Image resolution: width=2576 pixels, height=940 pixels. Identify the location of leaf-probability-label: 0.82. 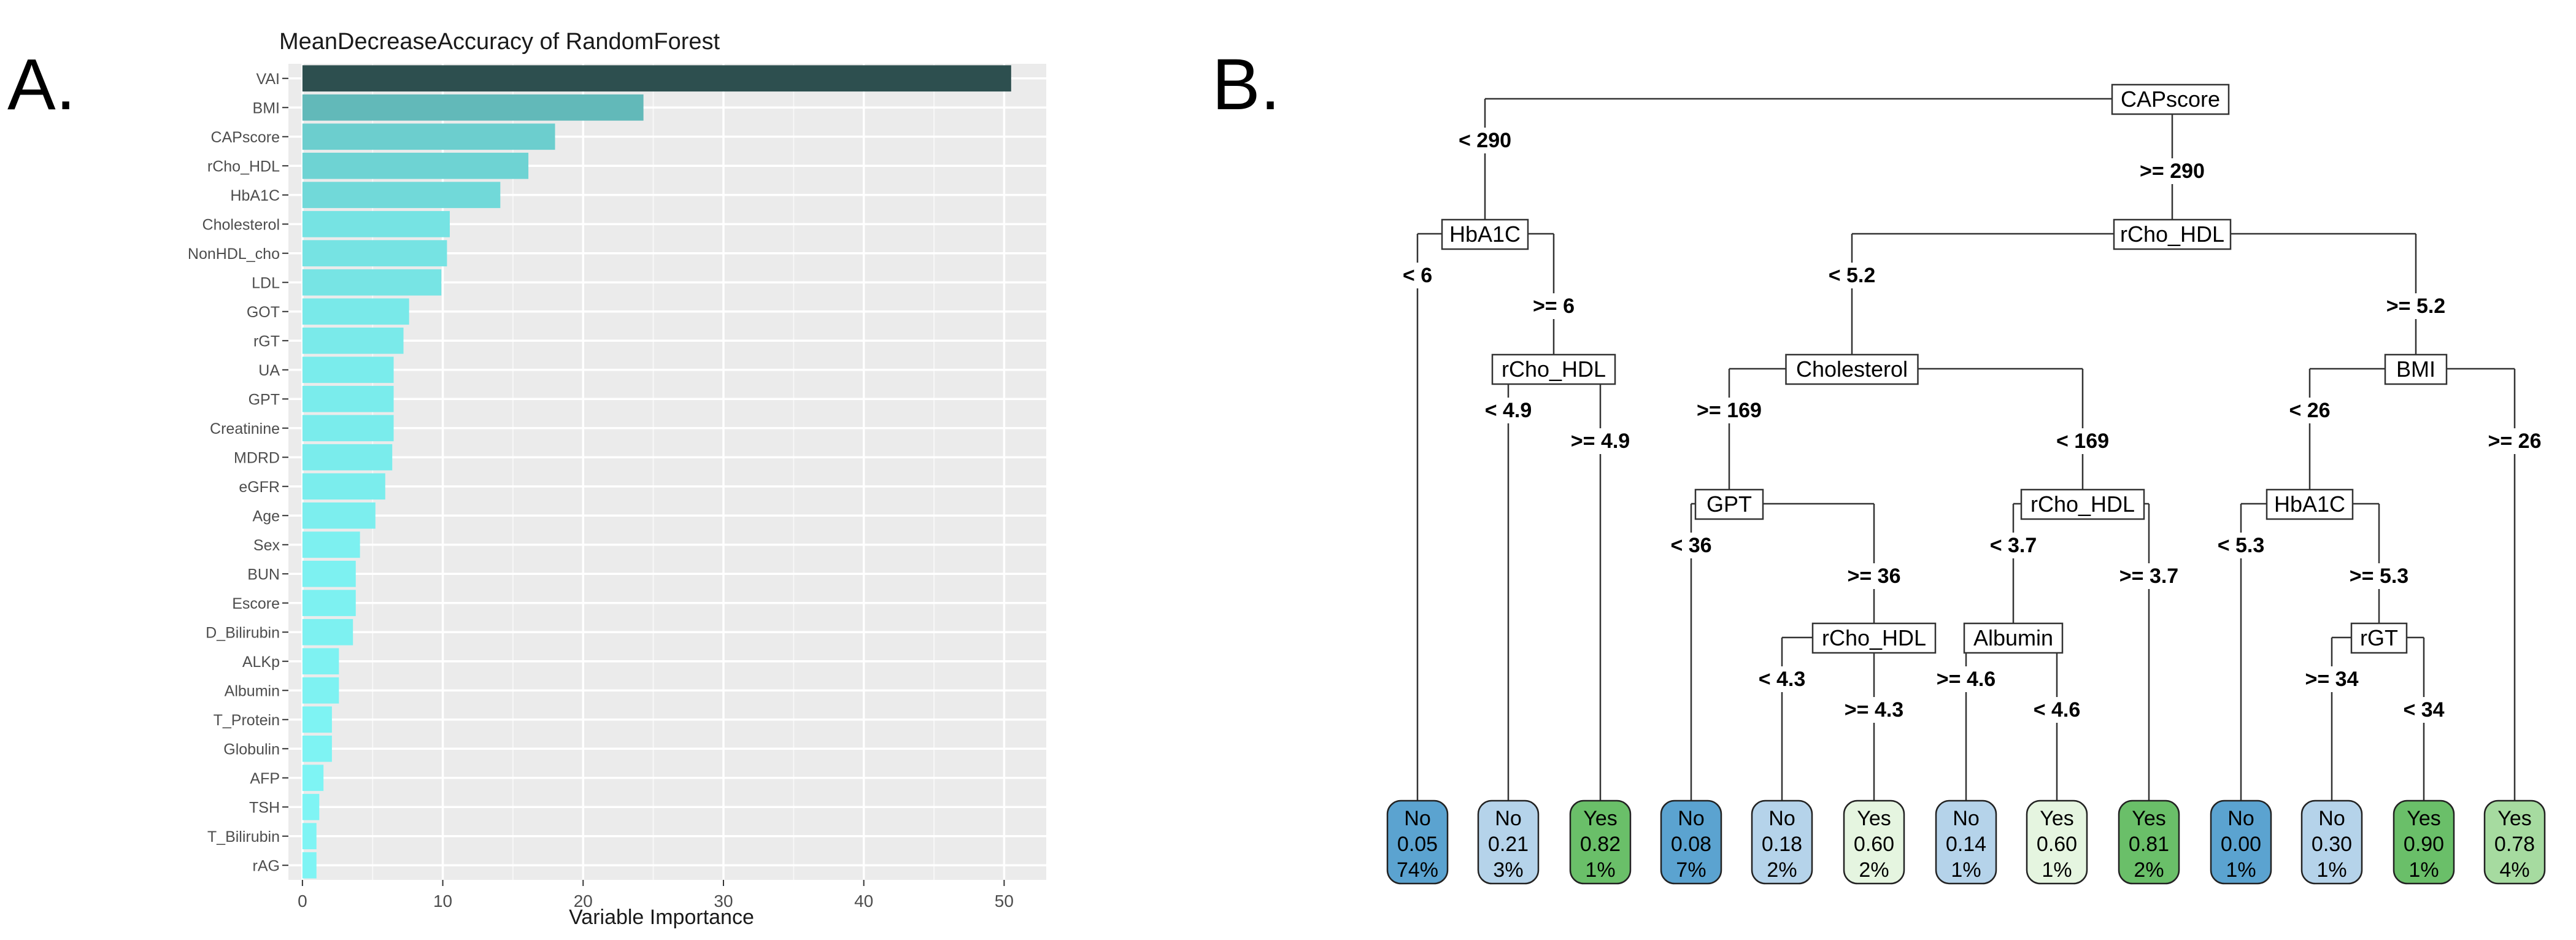
(1600, 844).